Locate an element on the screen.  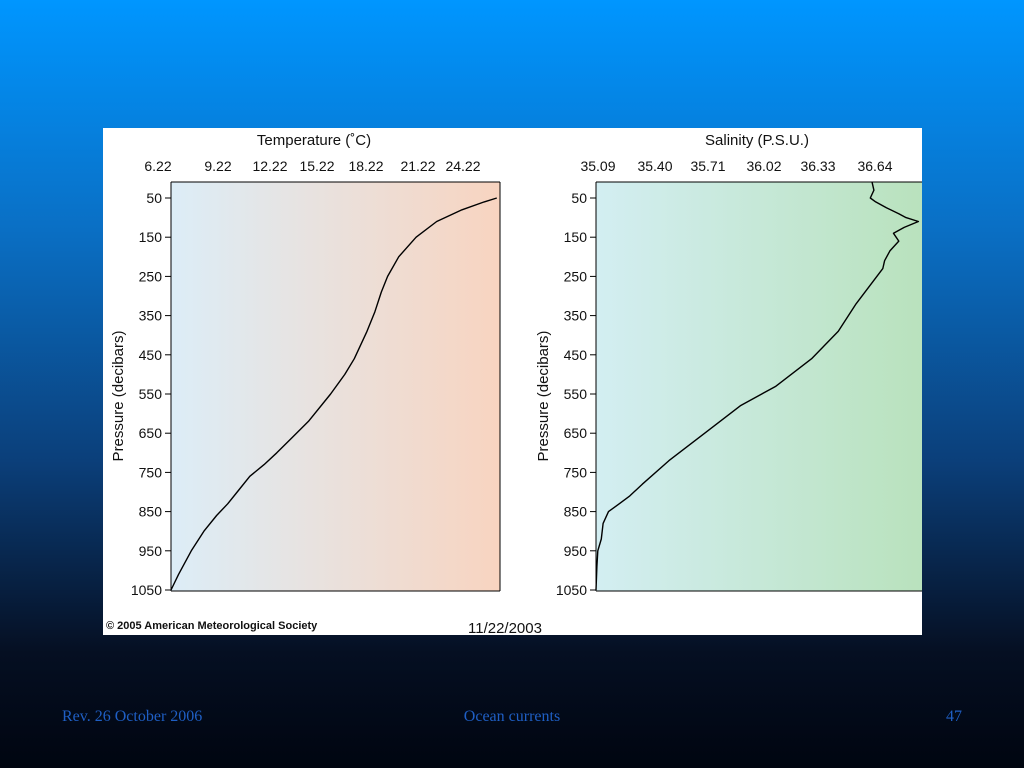
s-x-tick-label: 35.09 is located at coordinates (597, 166).